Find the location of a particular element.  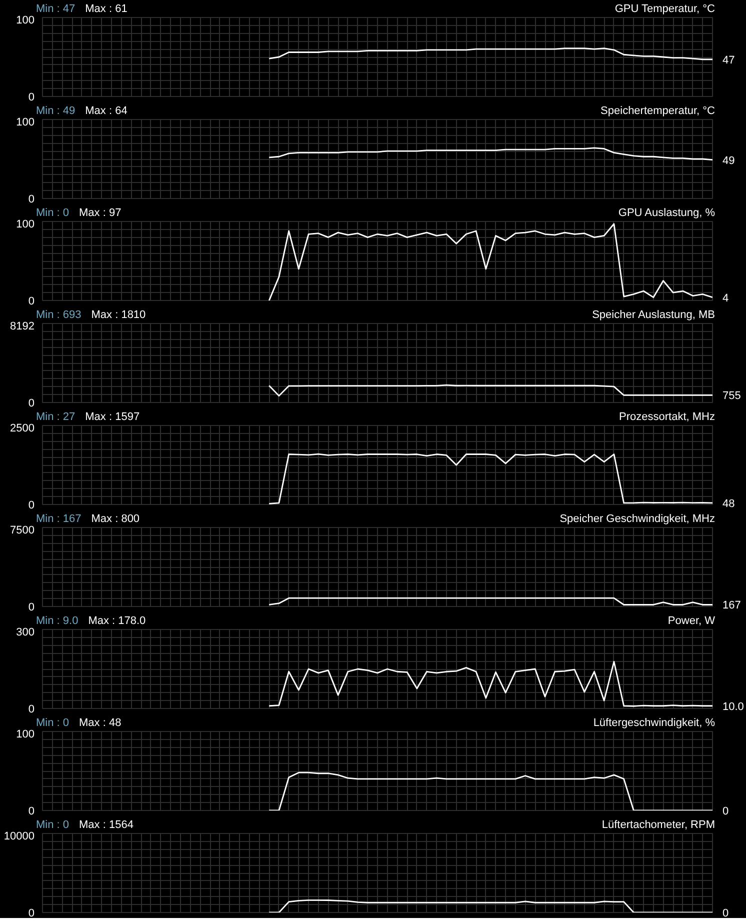

text: 49 is located at coordinates (728, 160).